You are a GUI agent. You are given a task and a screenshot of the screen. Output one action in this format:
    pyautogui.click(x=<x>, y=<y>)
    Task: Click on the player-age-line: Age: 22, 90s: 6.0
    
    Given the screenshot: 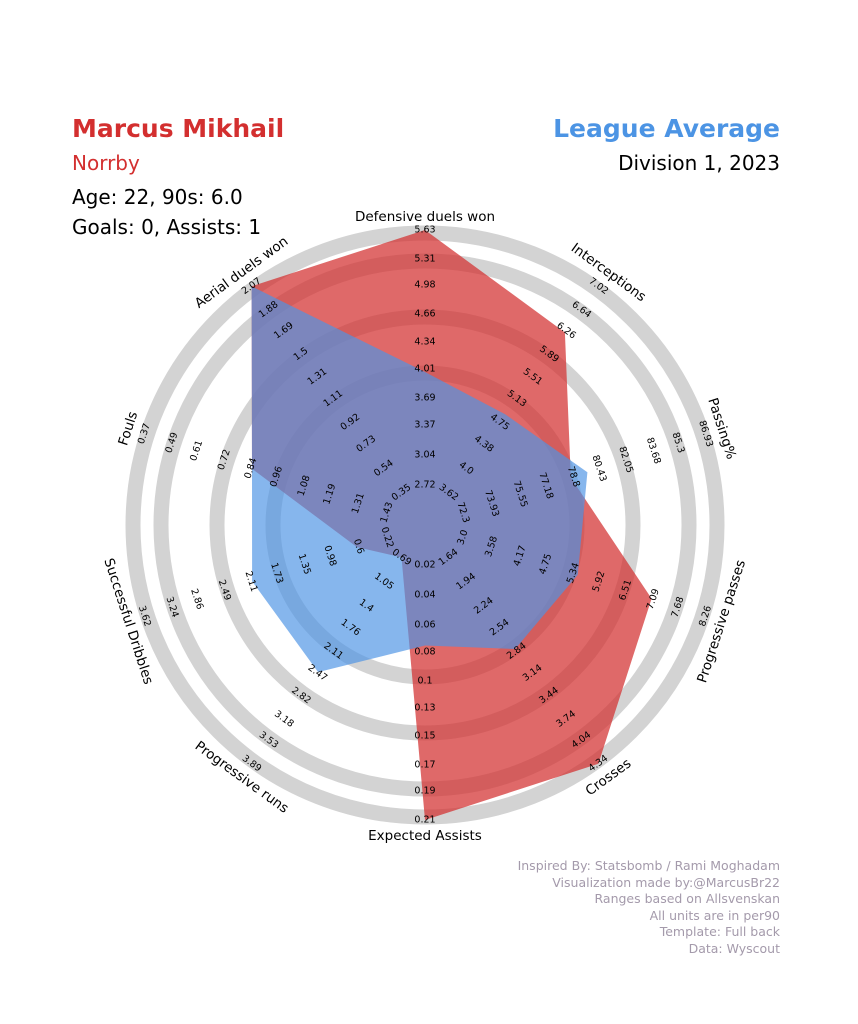 What is the action you would take?
    pyautogui.click(x=157, y=197)
    